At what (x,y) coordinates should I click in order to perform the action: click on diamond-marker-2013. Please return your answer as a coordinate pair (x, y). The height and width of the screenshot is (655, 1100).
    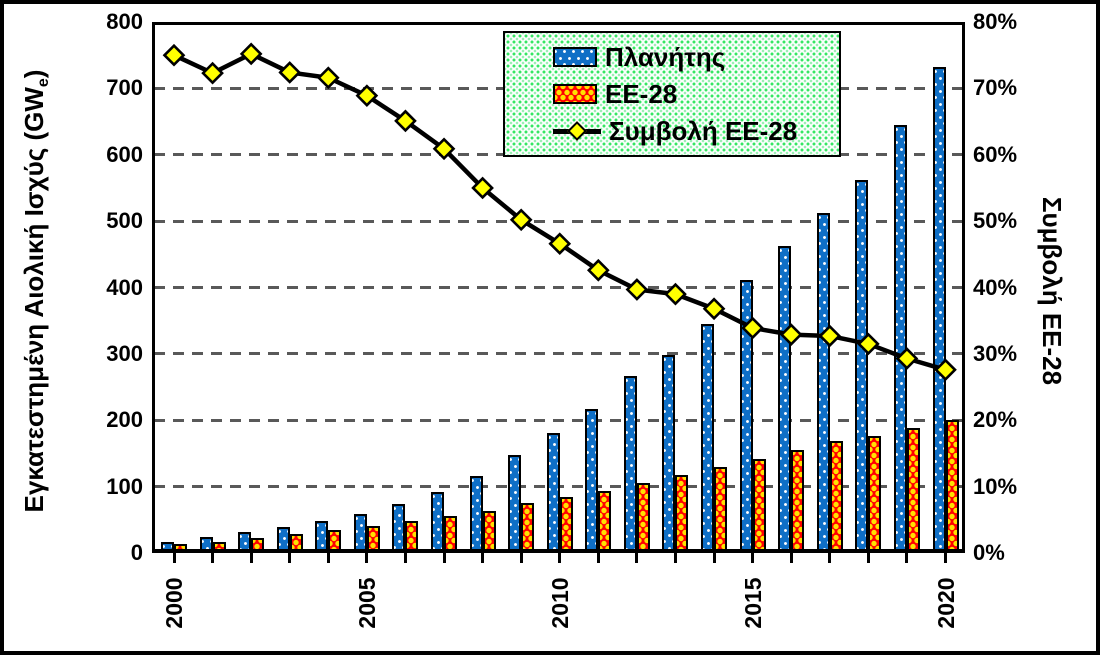
    Looking at the image, I should click on (675, 294).